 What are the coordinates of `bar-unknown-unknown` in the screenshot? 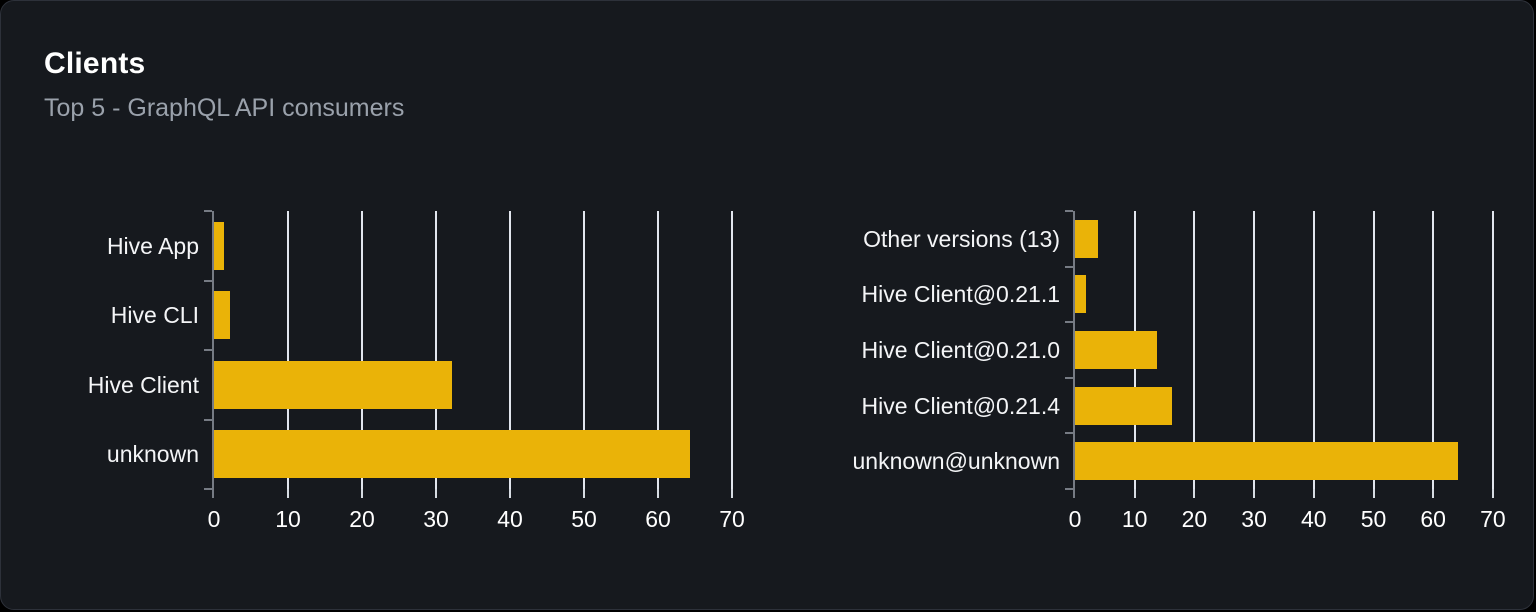 It's located at (1267, 461).